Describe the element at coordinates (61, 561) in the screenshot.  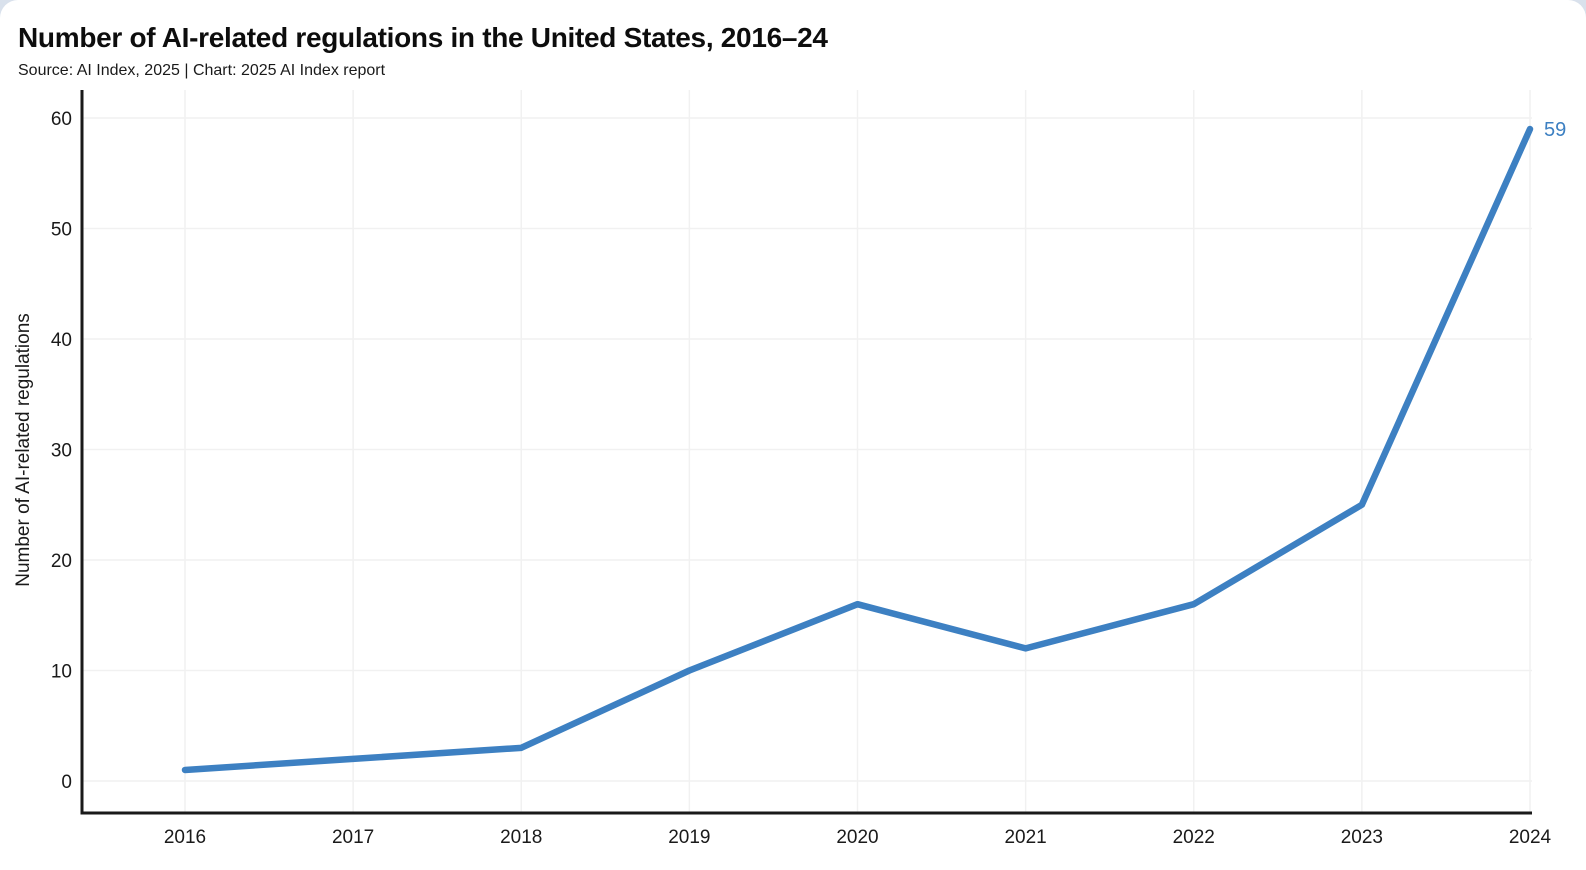
I see `y-tick-label: 20` at that location.